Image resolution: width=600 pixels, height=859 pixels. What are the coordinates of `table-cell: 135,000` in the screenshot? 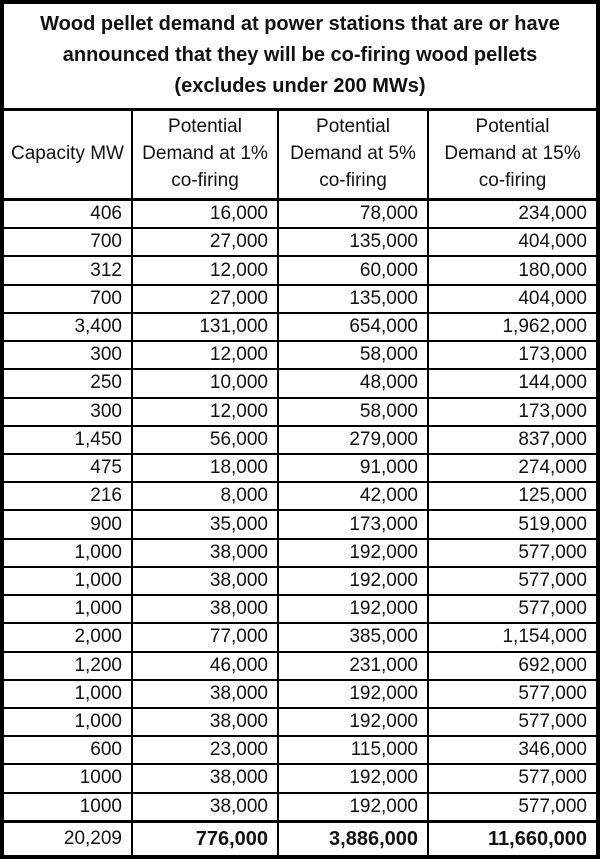 It's located at (353, 242).